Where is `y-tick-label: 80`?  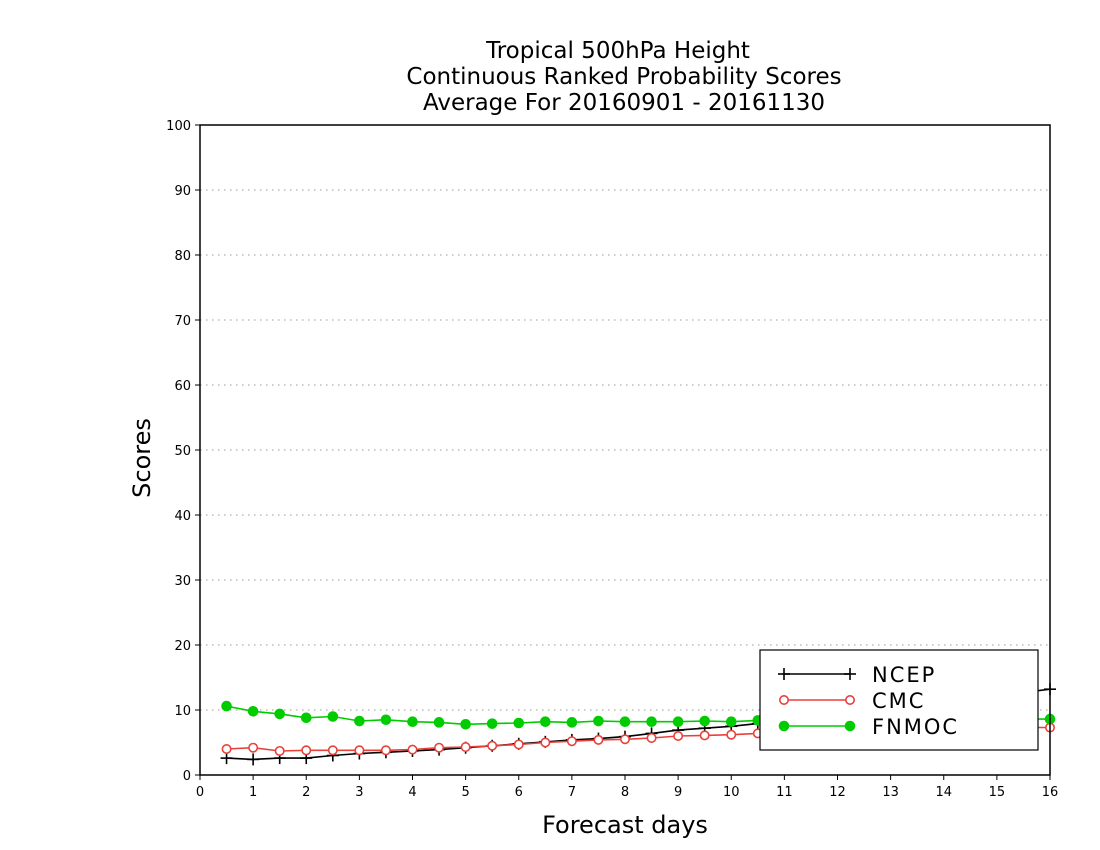
y-tick-label: 80 is located at coordinates (182, 256).